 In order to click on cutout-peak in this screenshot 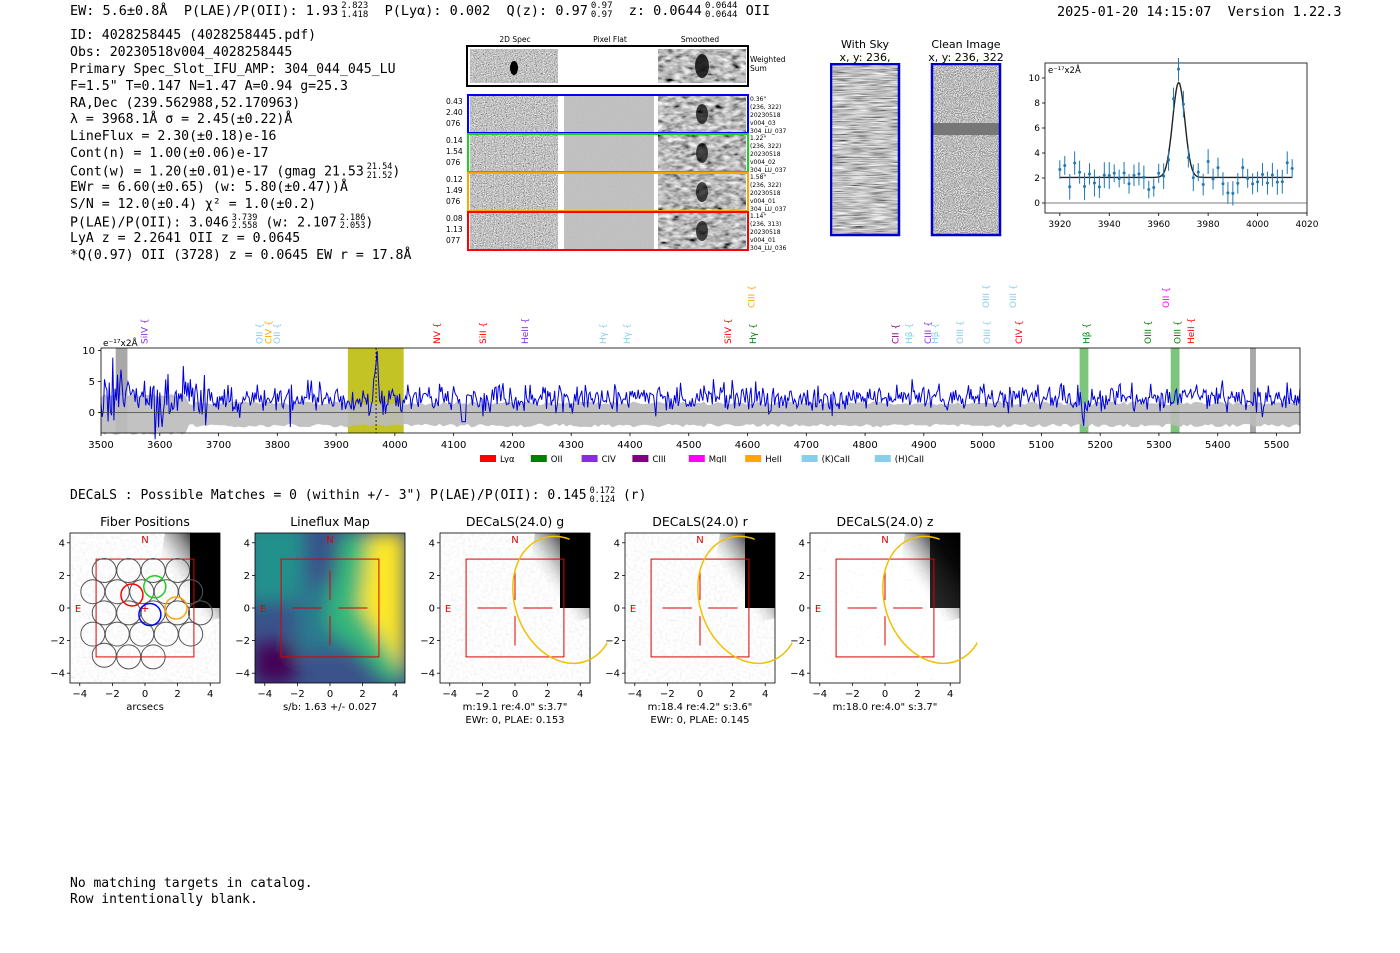, I will do `click(702, 114)`.